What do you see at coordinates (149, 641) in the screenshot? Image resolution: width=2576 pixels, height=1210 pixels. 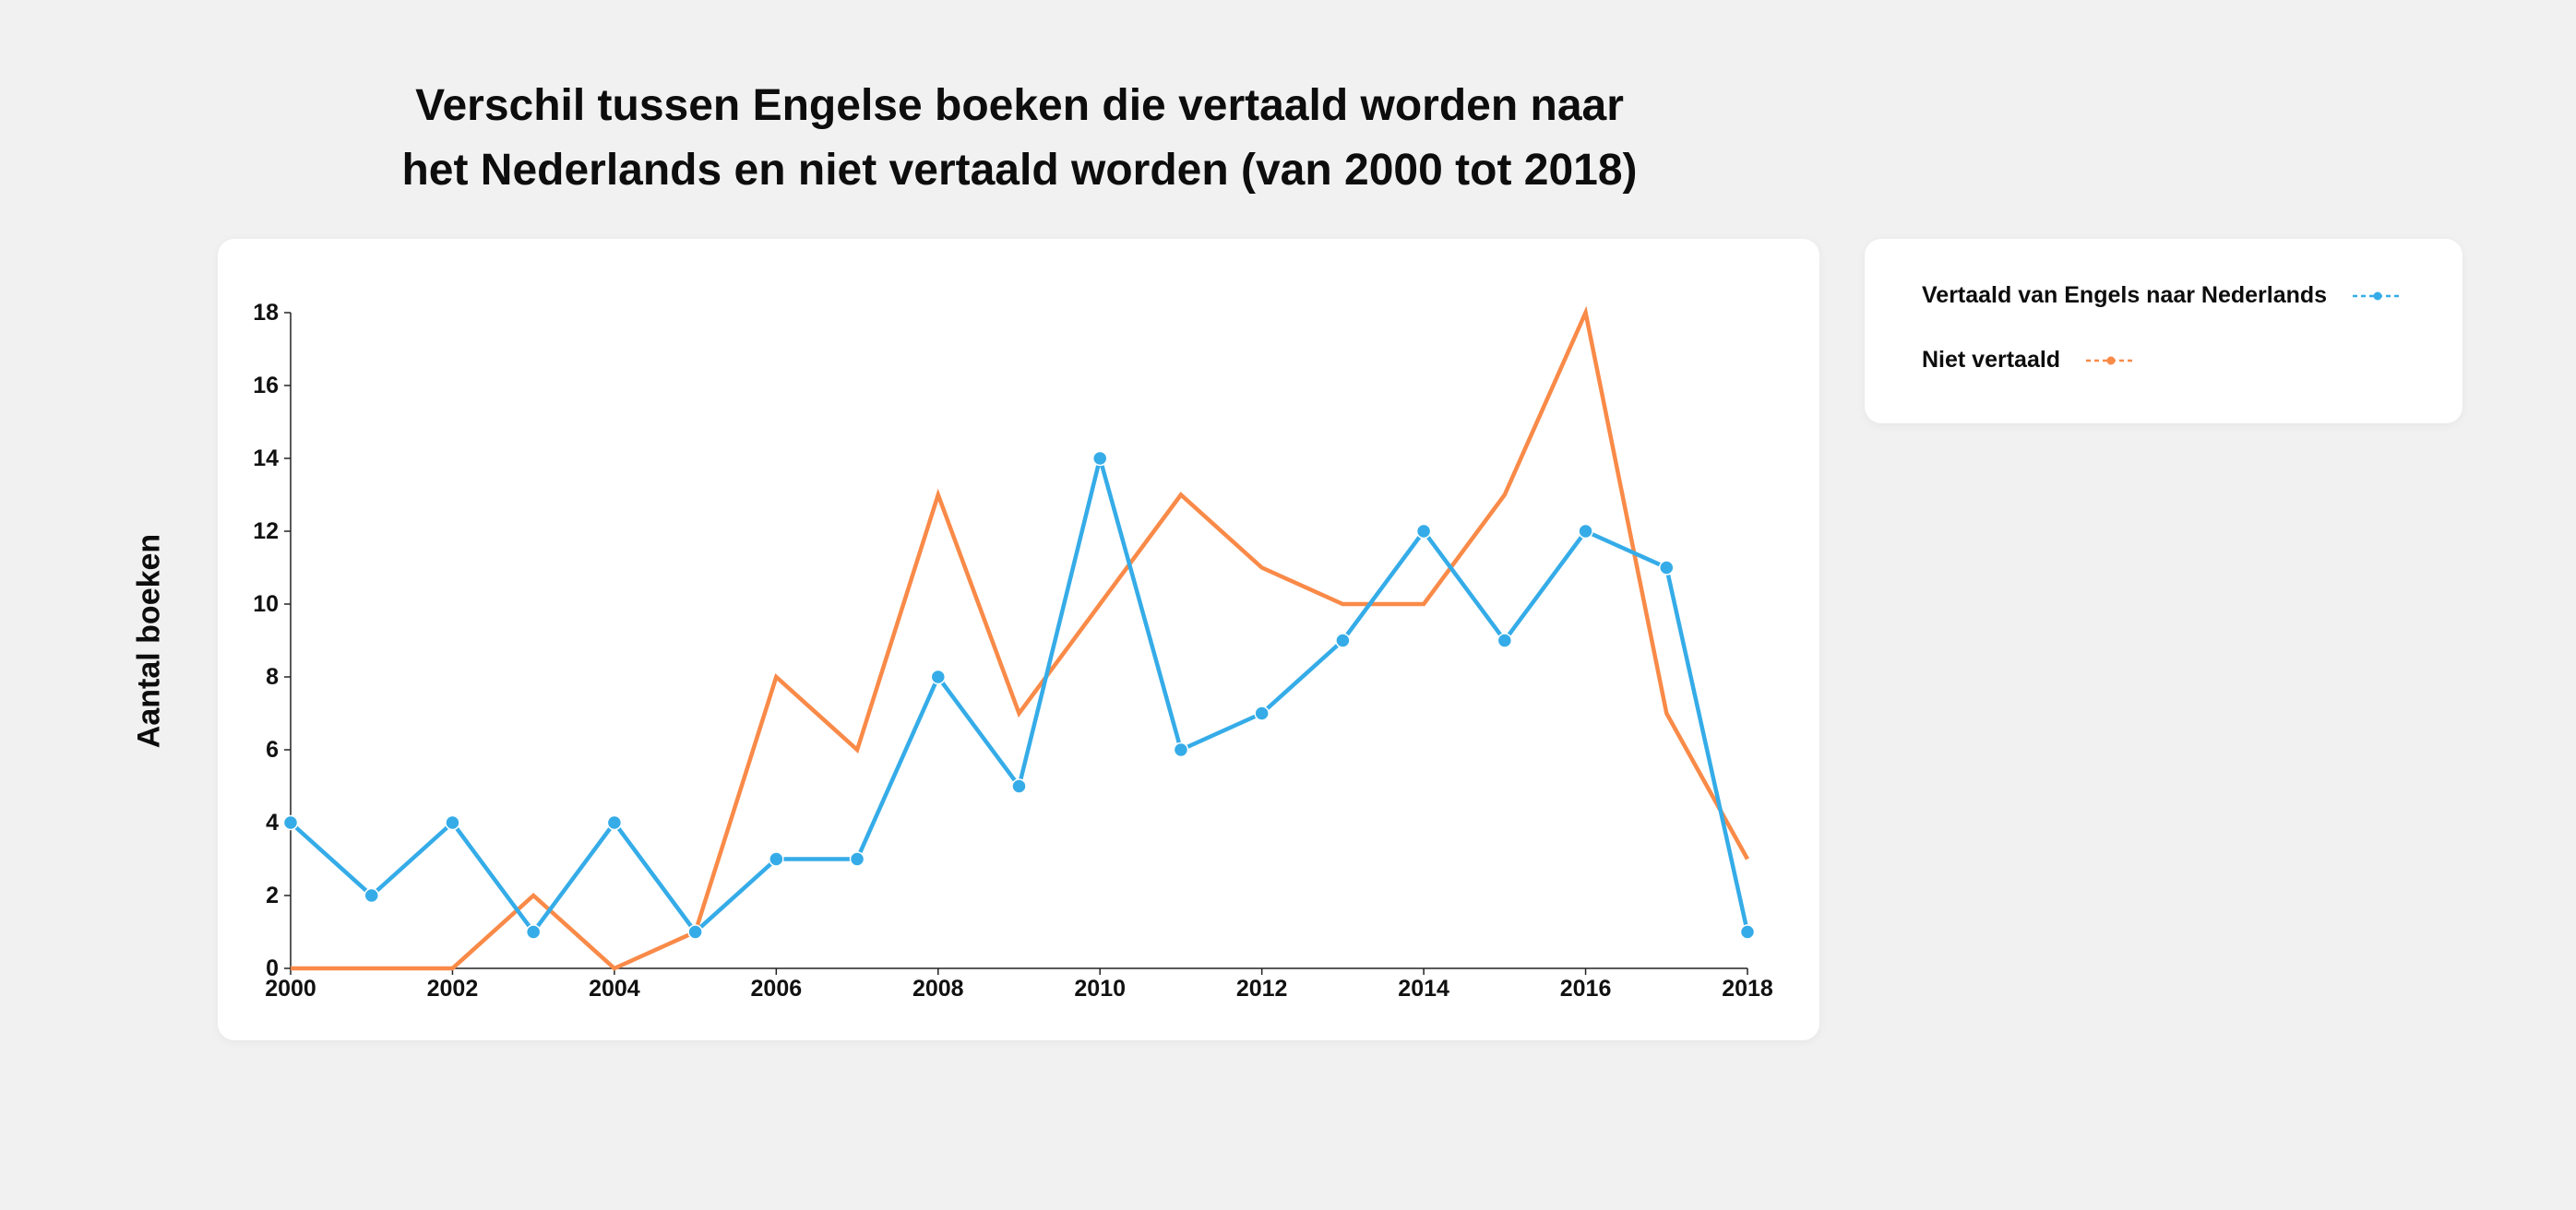 I see `y-axis-label: Aantal boeken` at bounding box center [149, 641].